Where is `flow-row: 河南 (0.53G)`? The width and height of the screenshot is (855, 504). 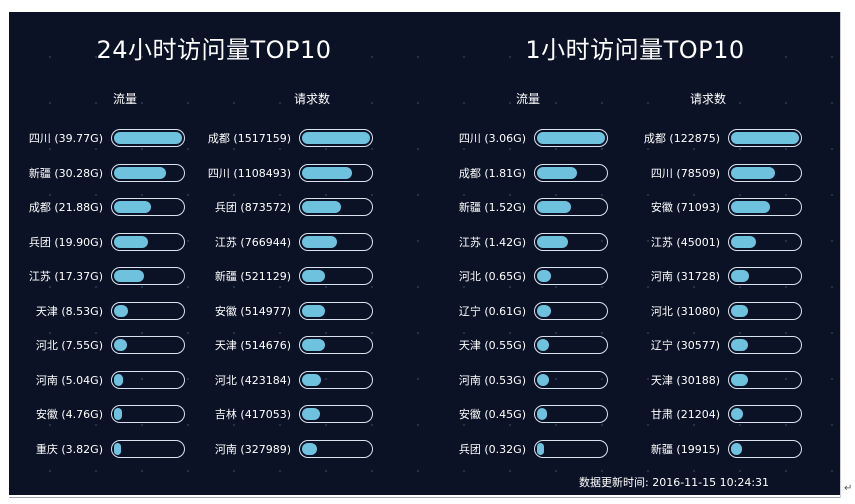 flow-row: 河南 (0.53G) is located at coordinates (517, 380).